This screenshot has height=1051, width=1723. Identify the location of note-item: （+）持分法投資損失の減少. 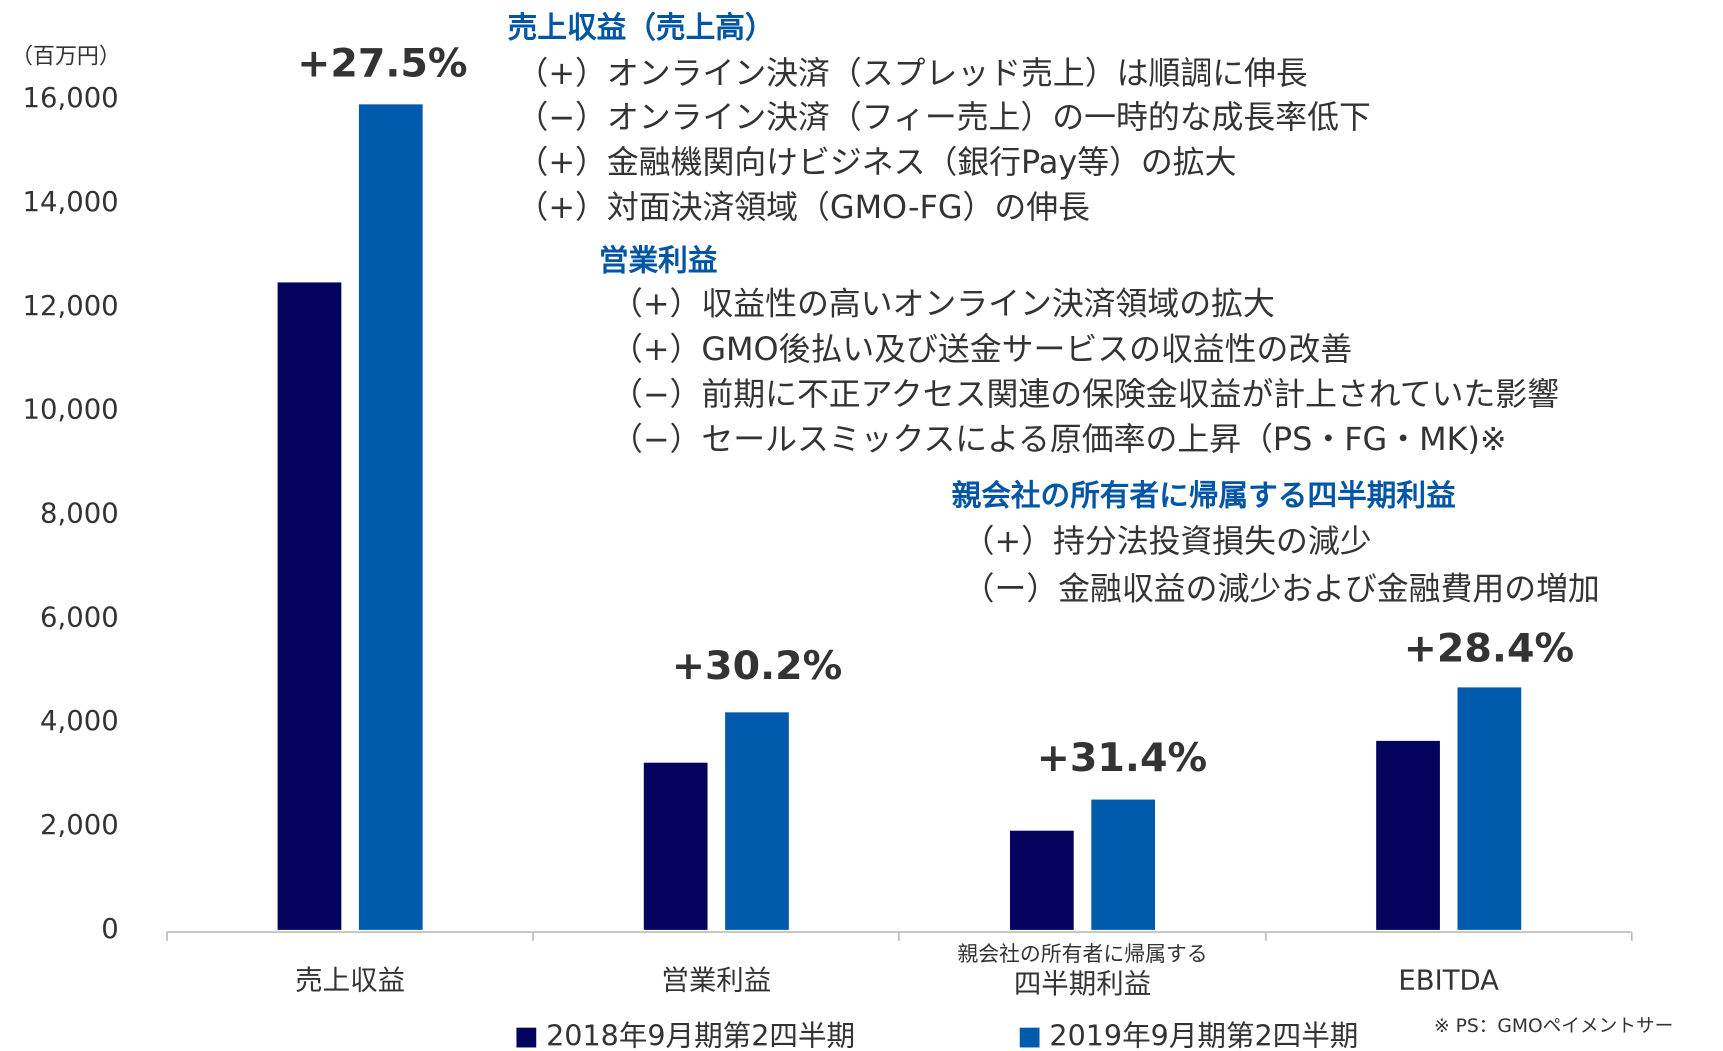
(1167, 541).